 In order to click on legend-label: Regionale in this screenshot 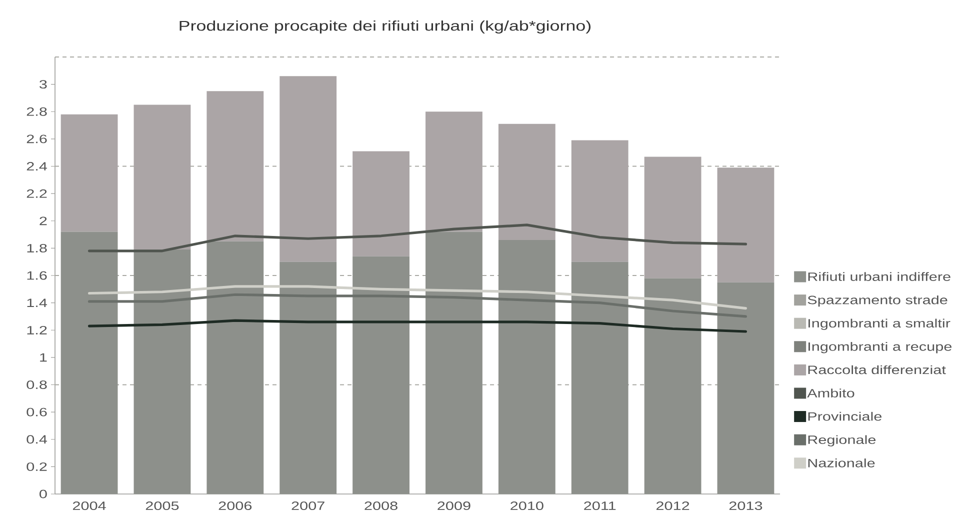, I will do `click(842, 440)`.